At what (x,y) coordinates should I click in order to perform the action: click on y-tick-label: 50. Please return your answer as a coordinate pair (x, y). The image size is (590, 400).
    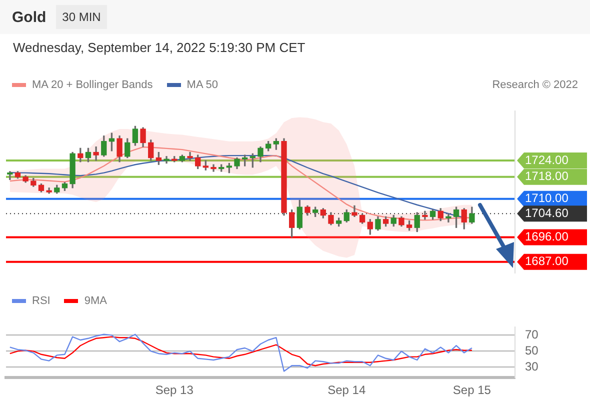
    Looking at the image, I should click on (532, 351).